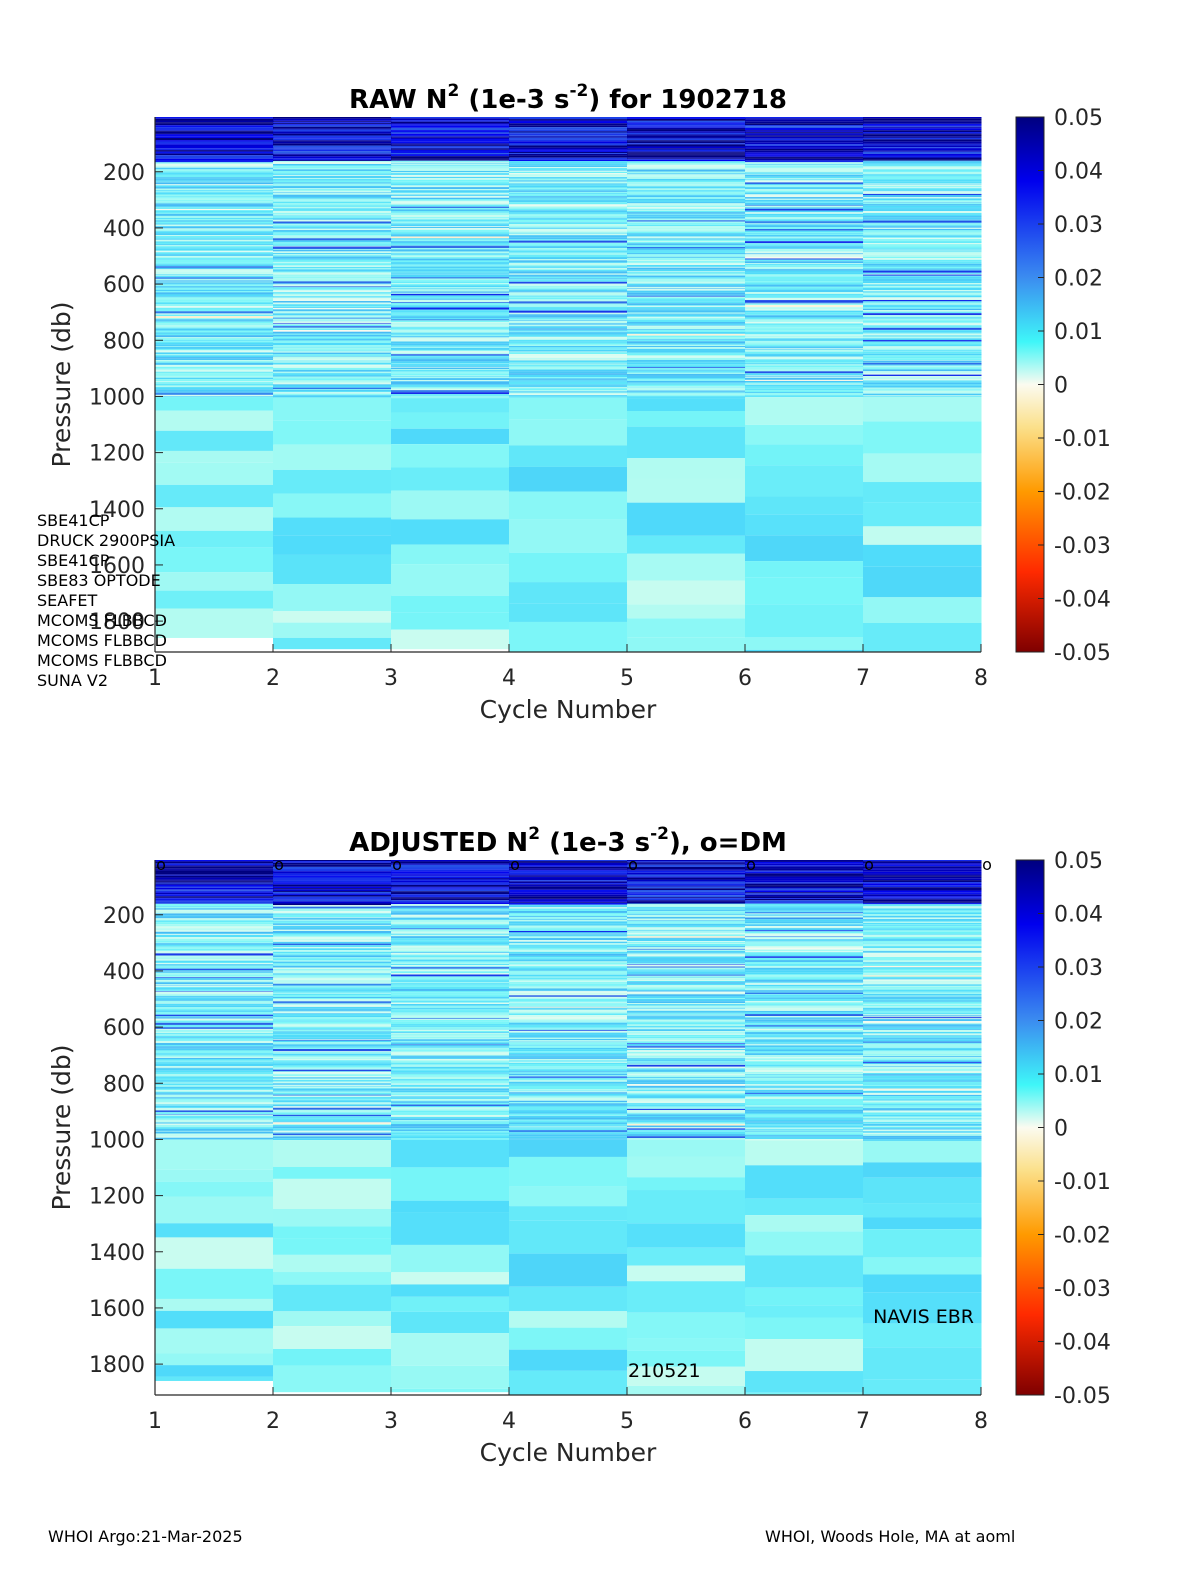 The image size is (1200, 1575). I want to click on y-tick-label: 600, so click(124, 1028).